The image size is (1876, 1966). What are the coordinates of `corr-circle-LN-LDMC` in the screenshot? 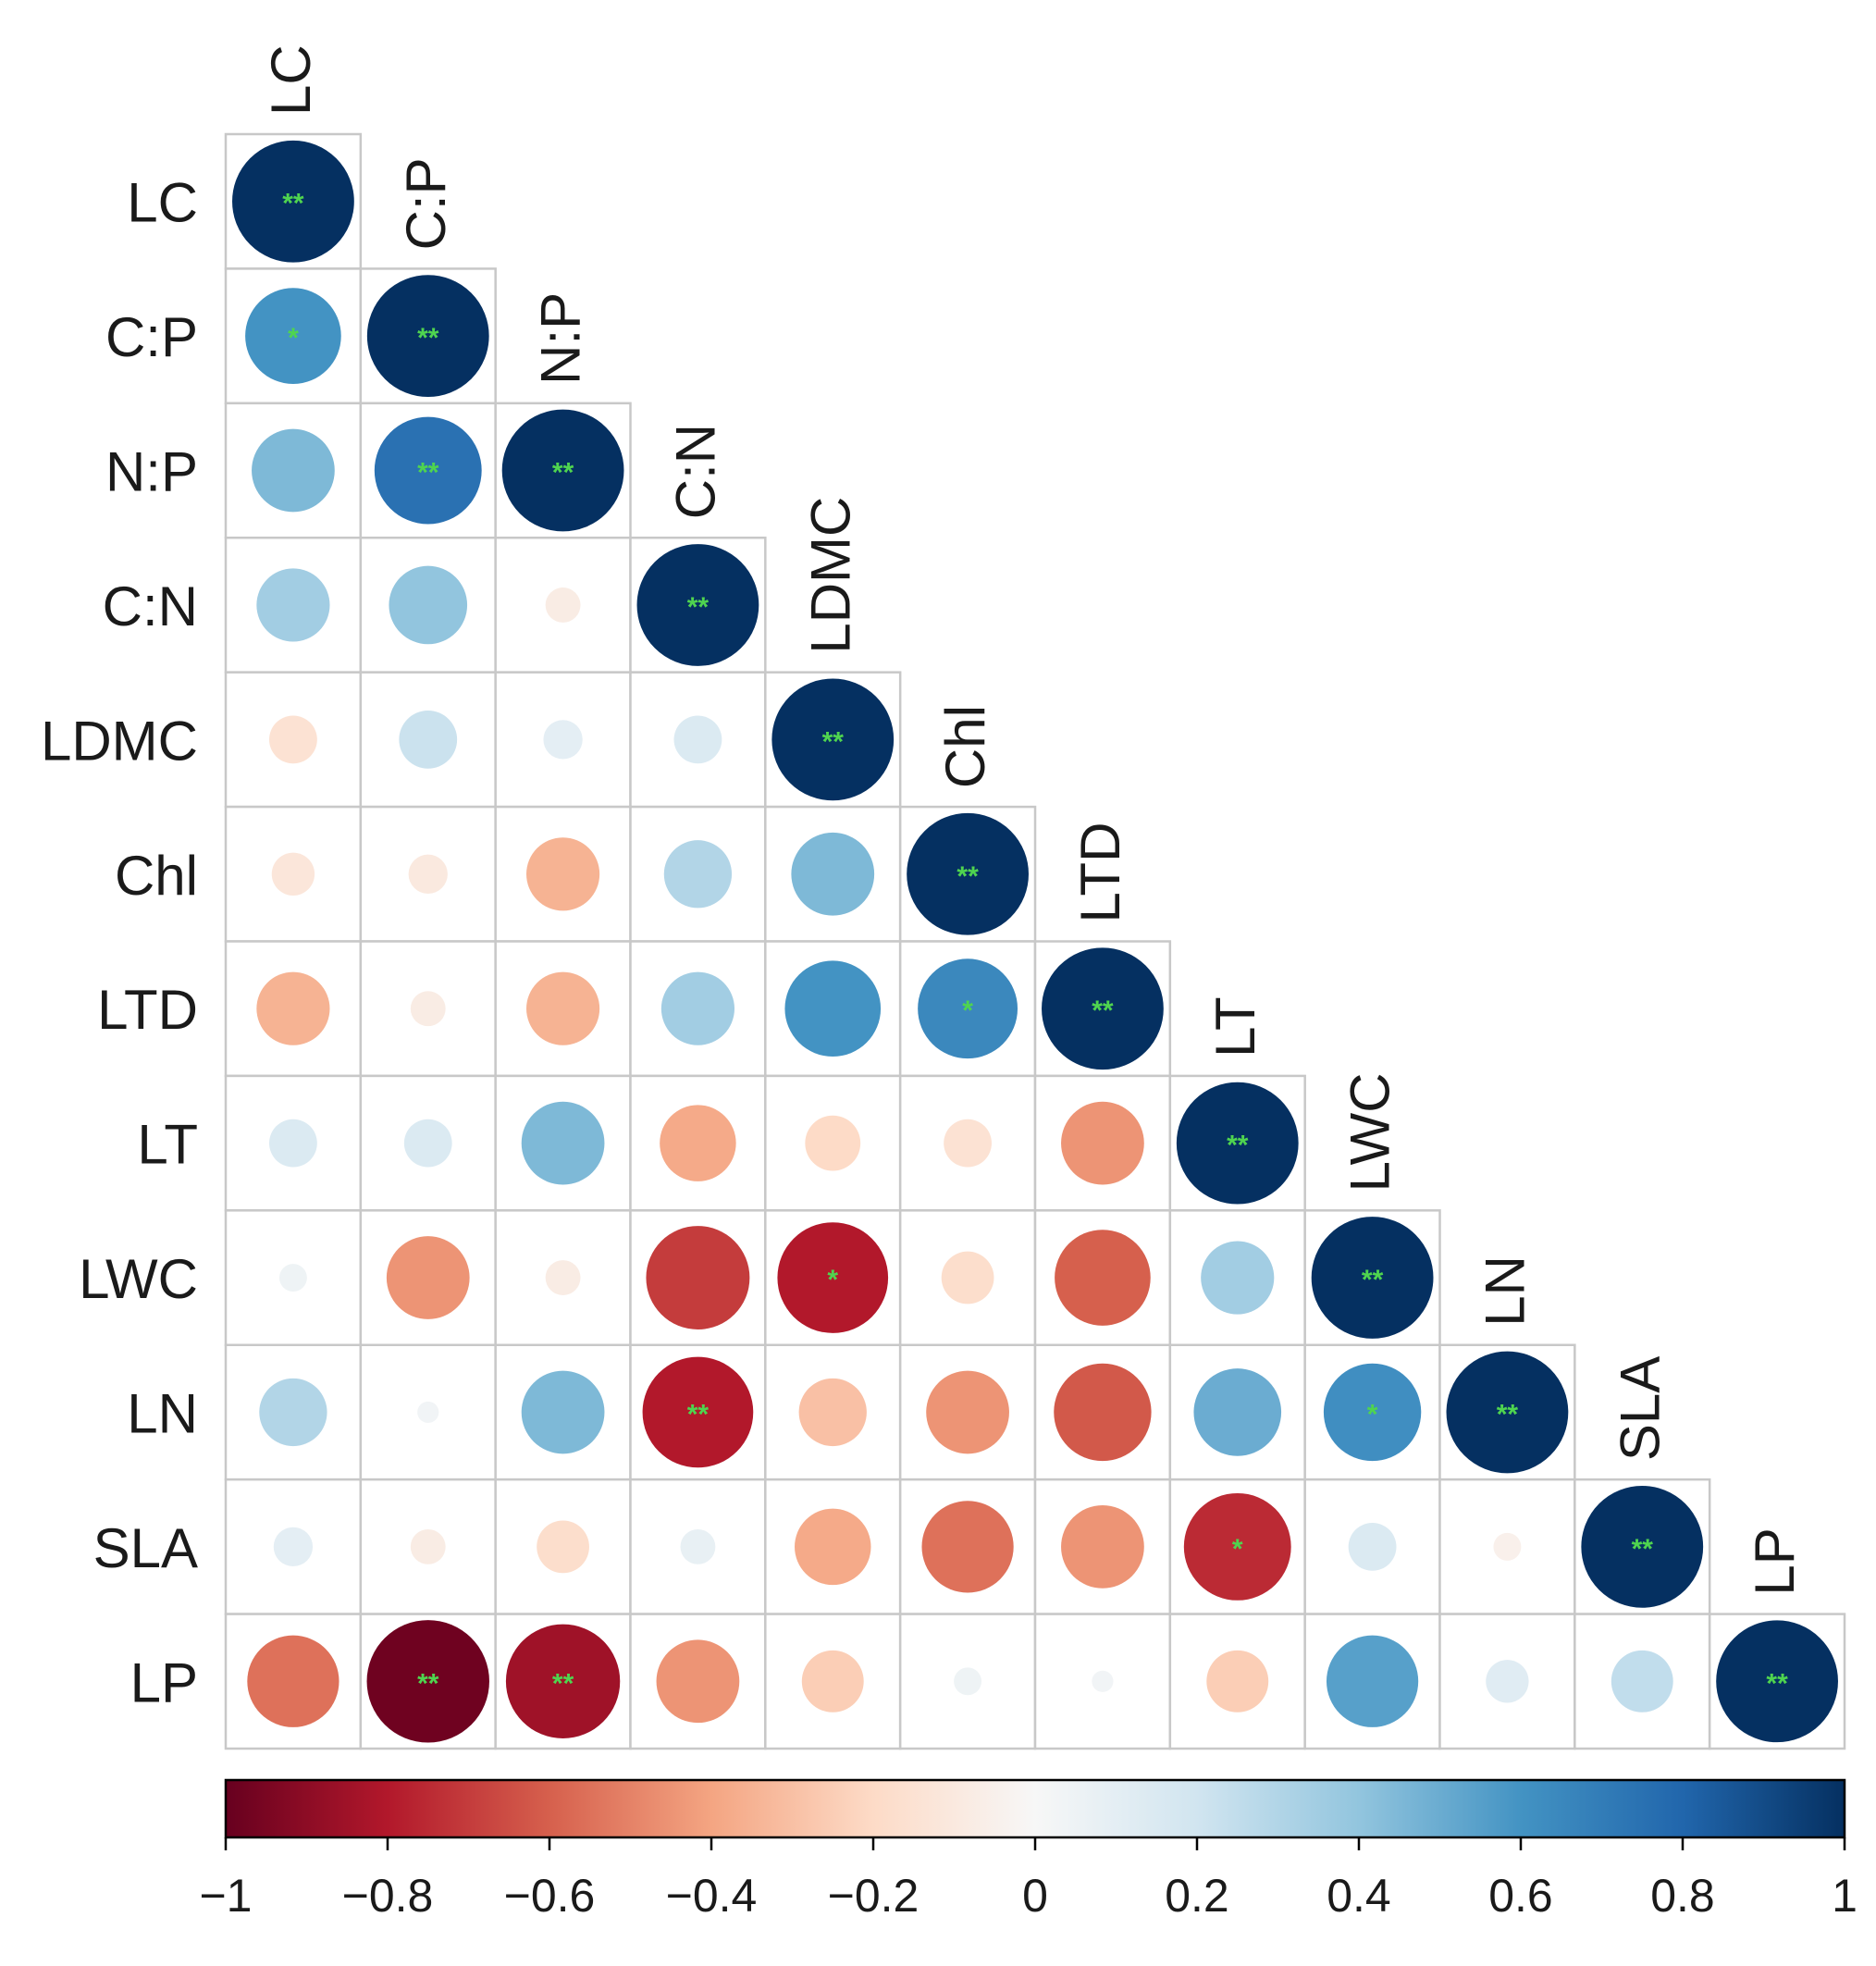 It's located at (832, 1412).